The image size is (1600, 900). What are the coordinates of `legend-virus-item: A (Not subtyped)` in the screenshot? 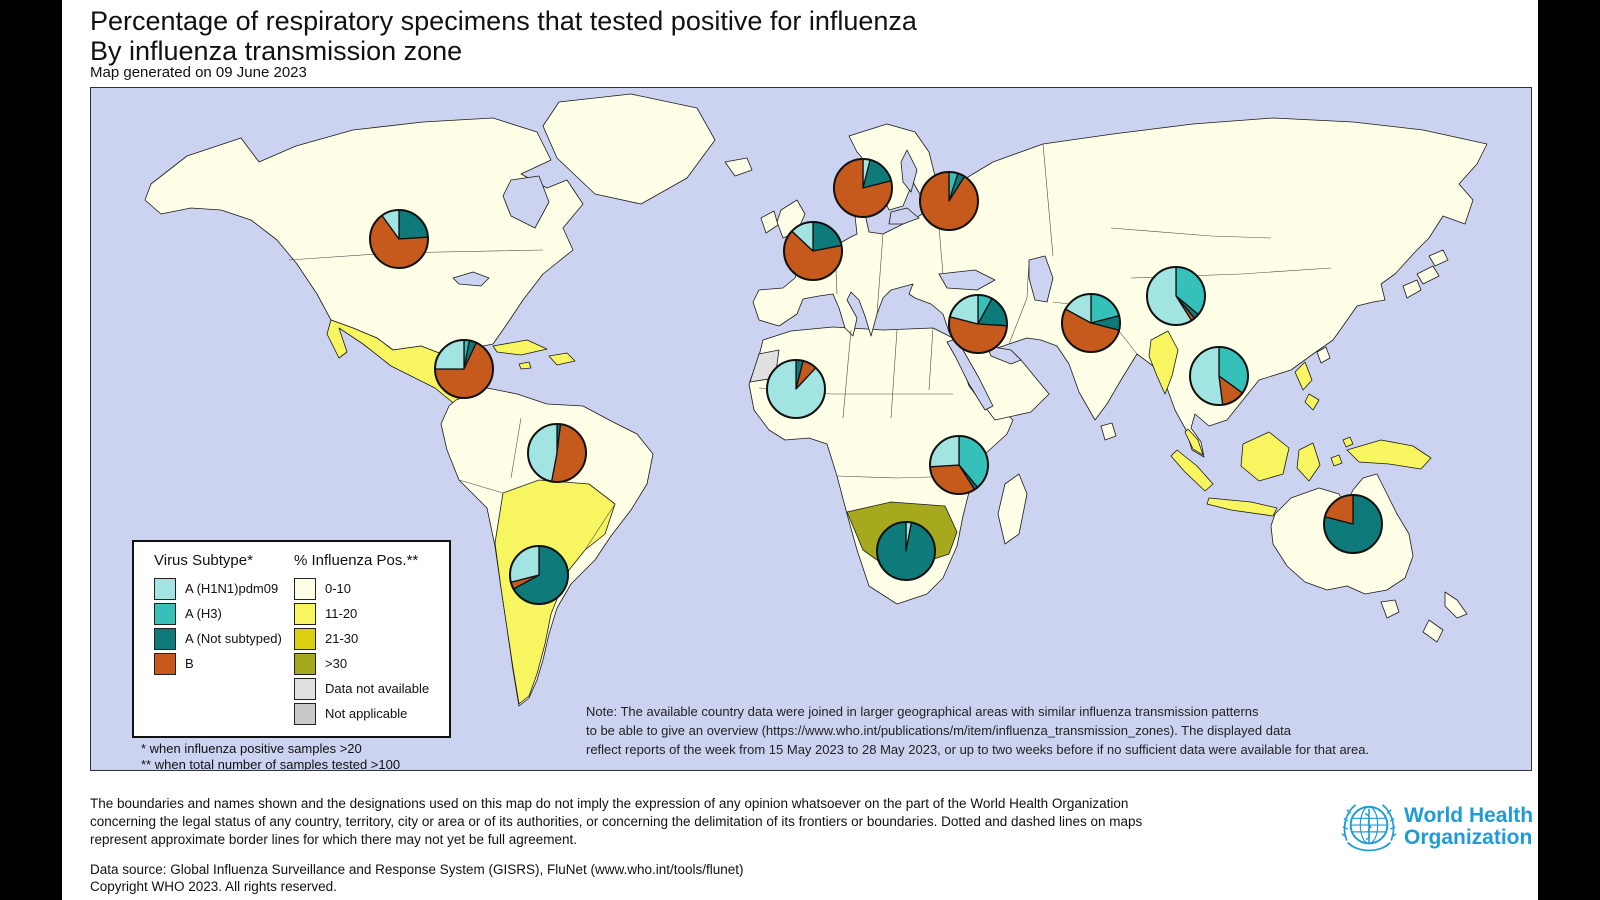 It's located at (221, 638).